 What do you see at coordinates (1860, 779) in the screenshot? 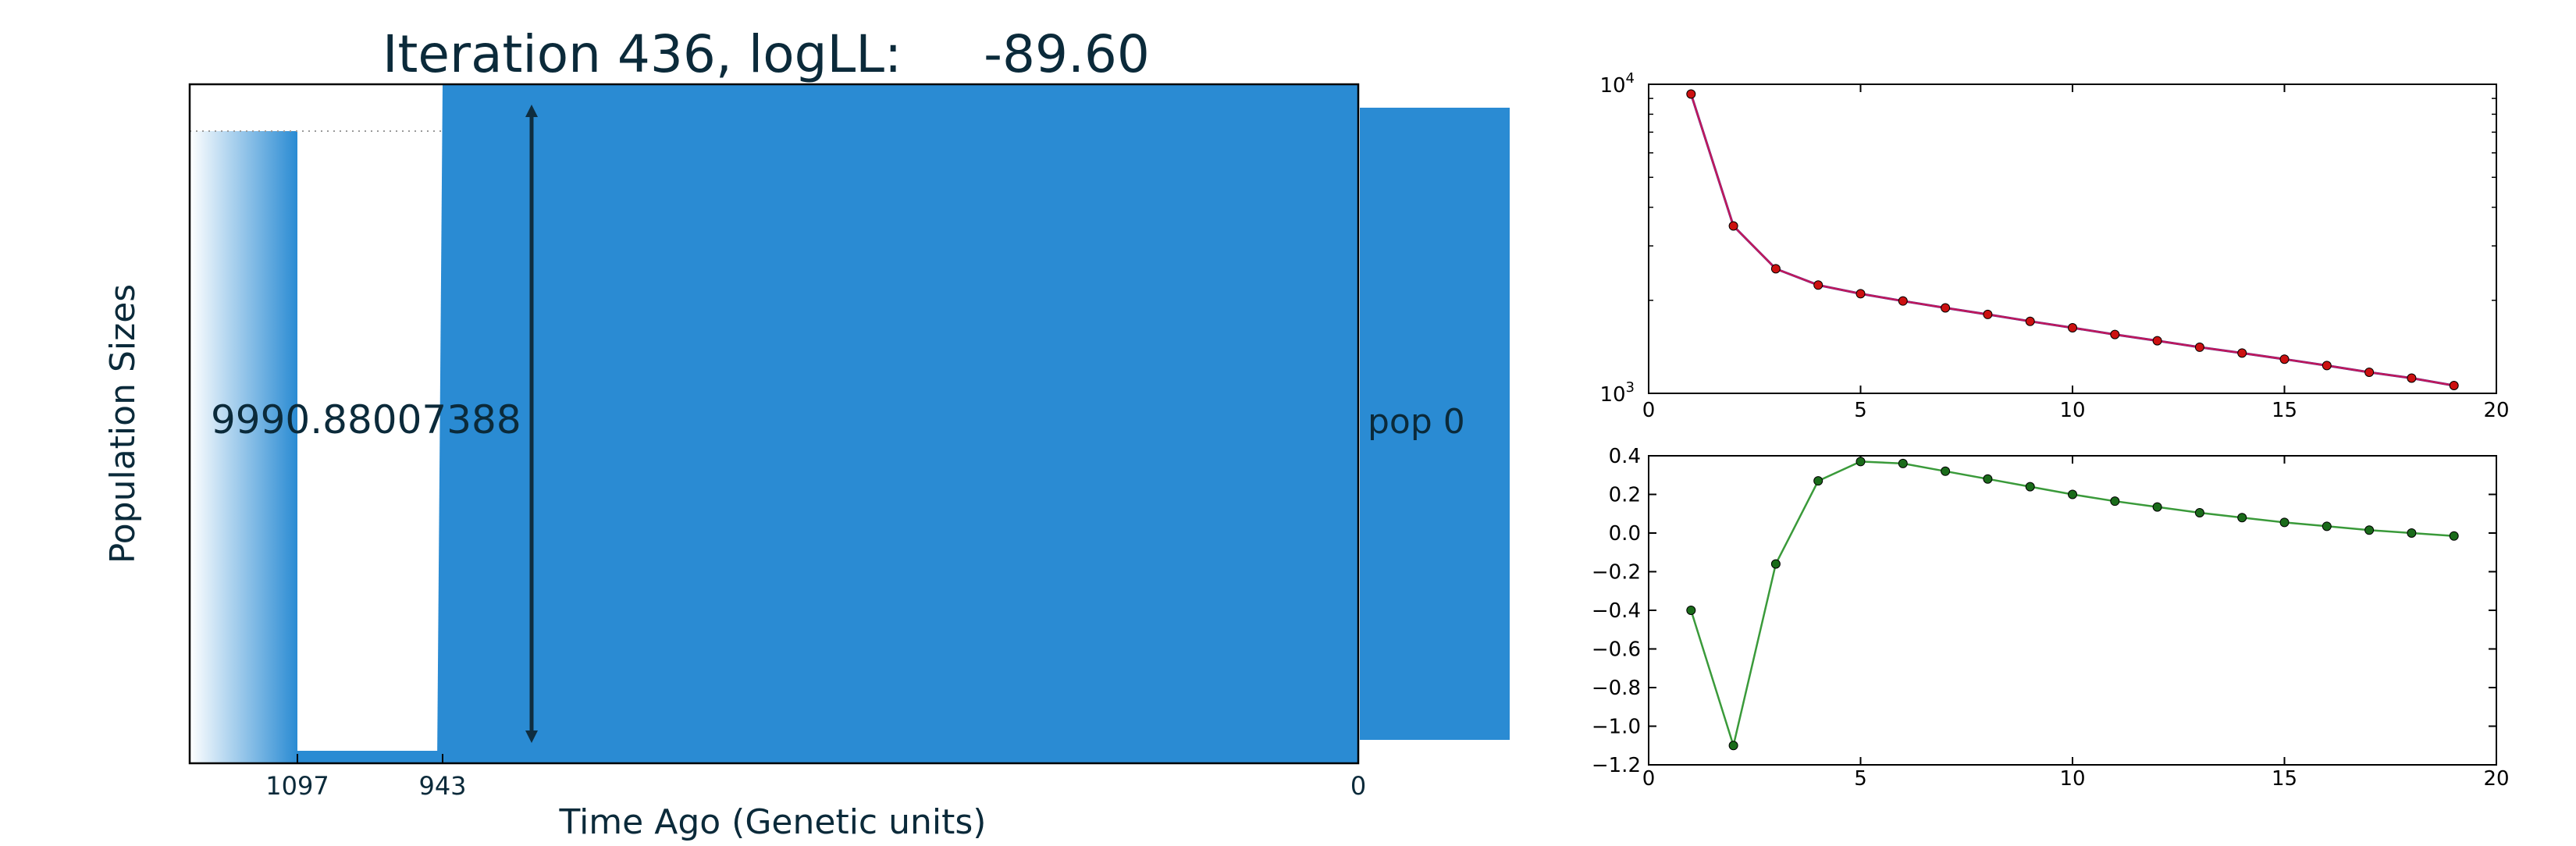
I see `growth-plot-x-tick-label: 5` at bounding box center [1860, 779].